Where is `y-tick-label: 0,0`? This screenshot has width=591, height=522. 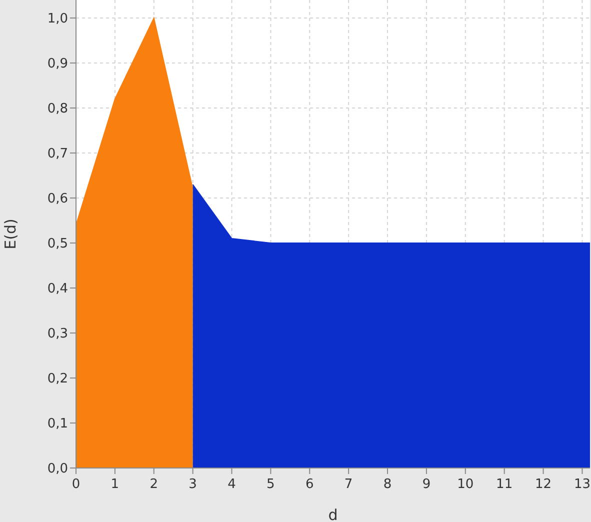
y-tick-label: 0,0 is located at coordinates (57, 469).